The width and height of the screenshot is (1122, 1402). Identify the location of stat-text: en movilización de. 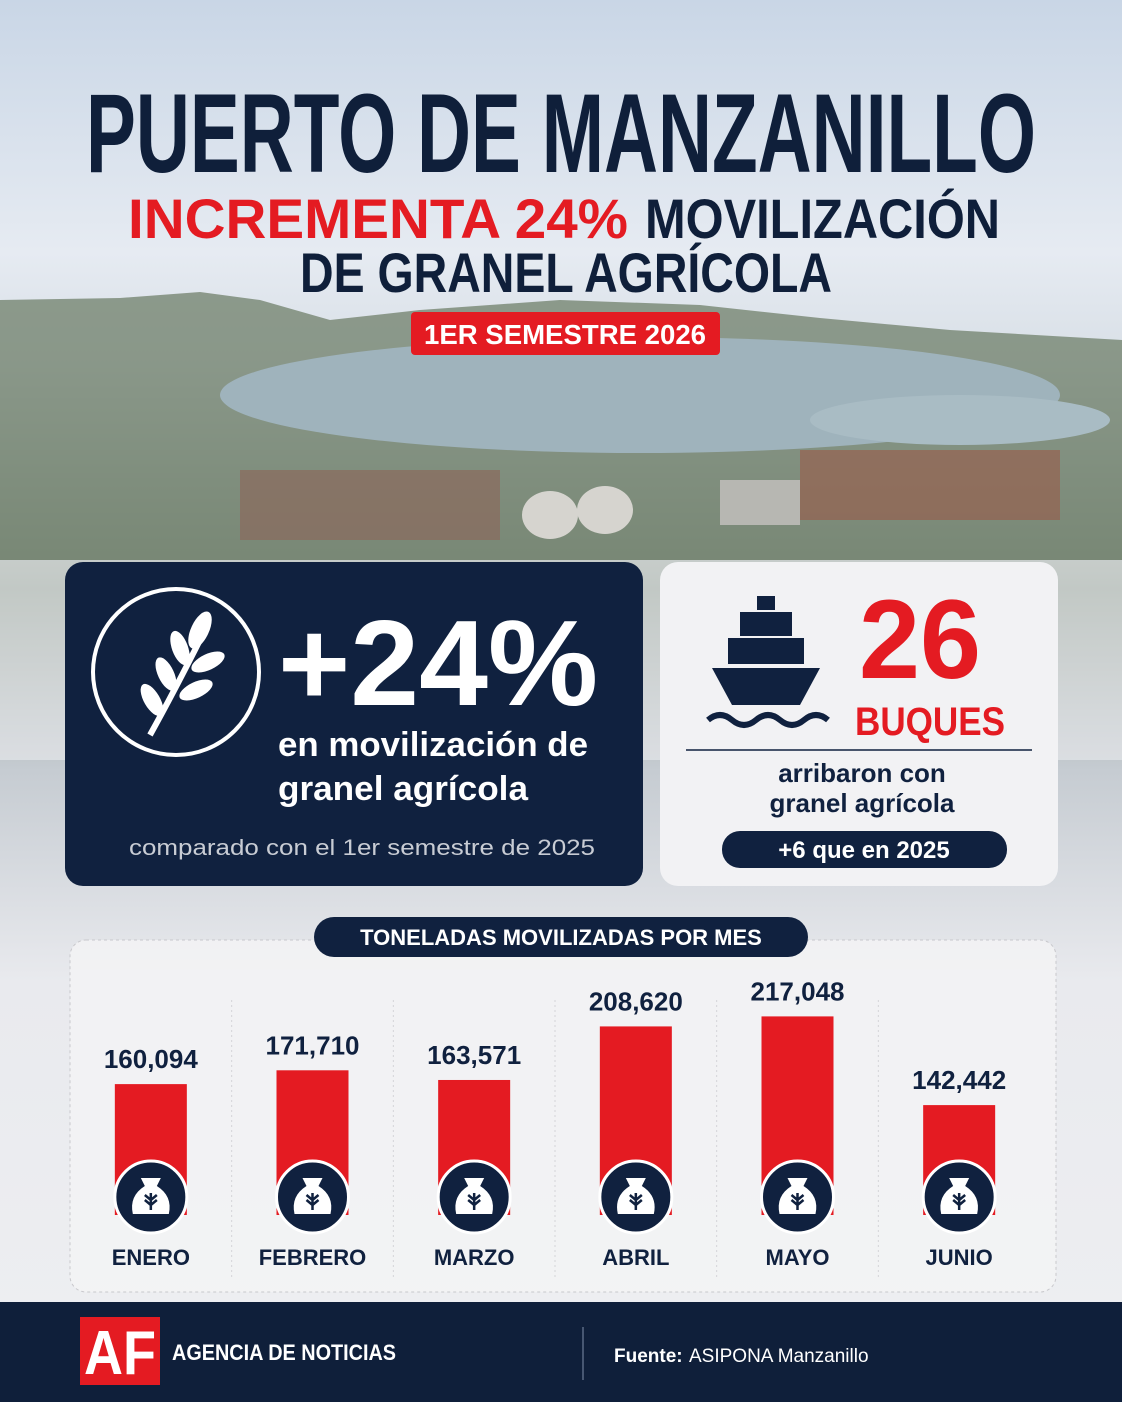
(433, 745).